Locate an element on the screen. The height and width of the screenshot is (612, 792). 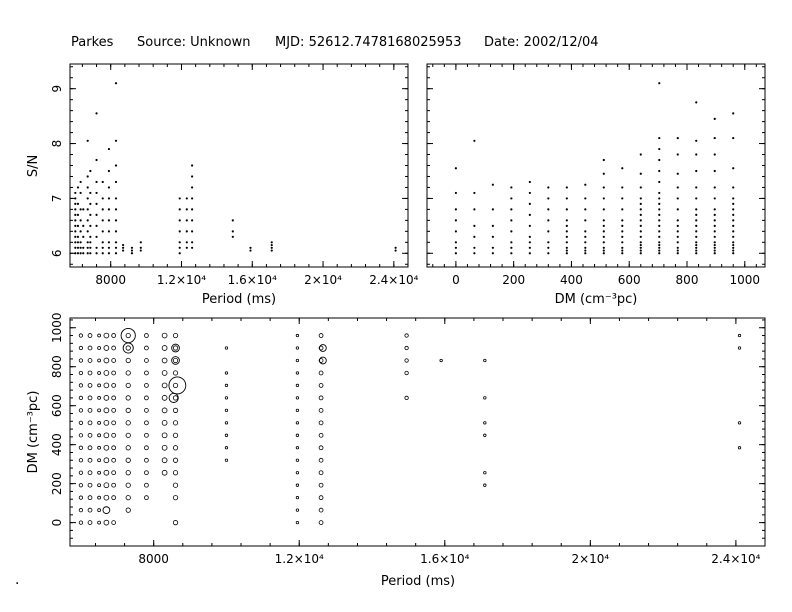
y-tick-label: 1000 is located at coordinates (57, 327).